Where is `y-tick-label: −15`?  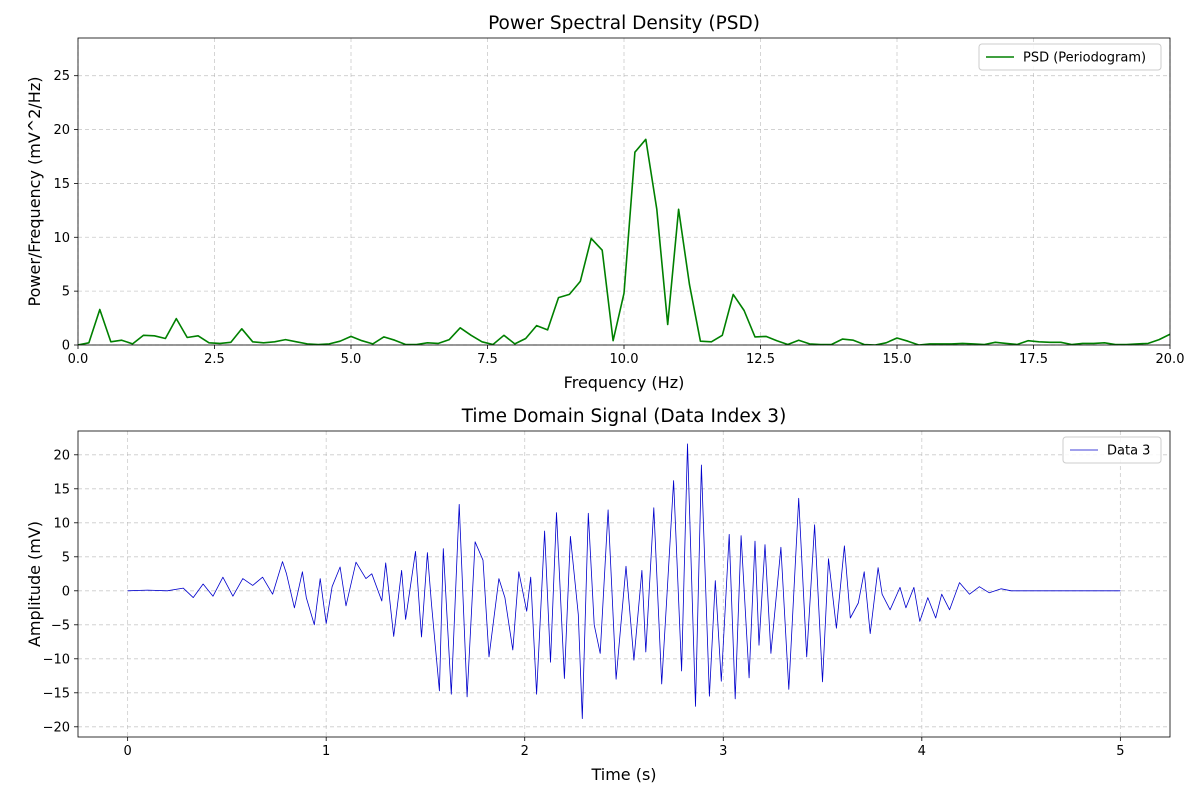
y-tick-label: −15 is located at coordinates (56, 693).